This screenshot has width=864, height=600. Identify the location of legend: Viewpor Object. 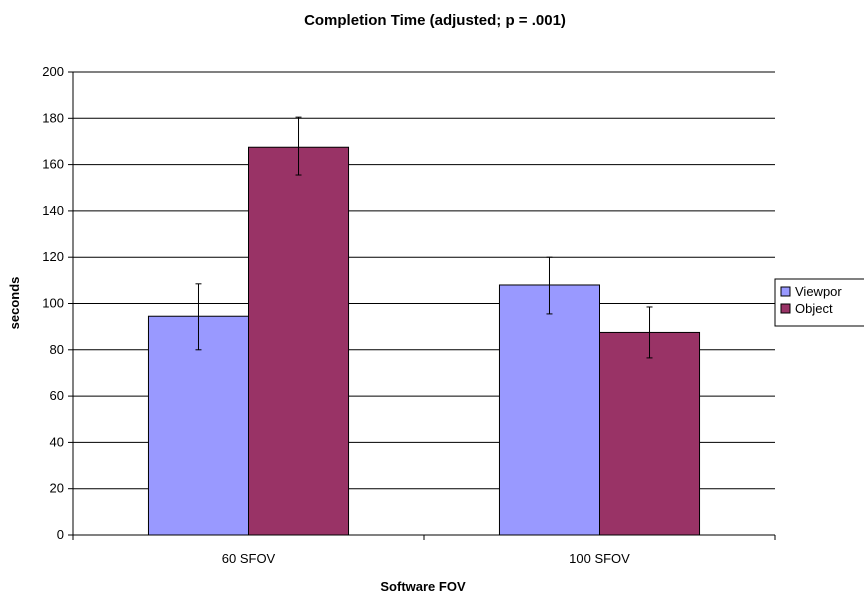
(819, 302).